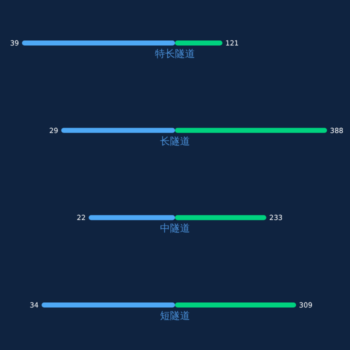 This screenshot has width=350, height=350. I want to click on y-tick-label: 长隧道, so click(175, 141).